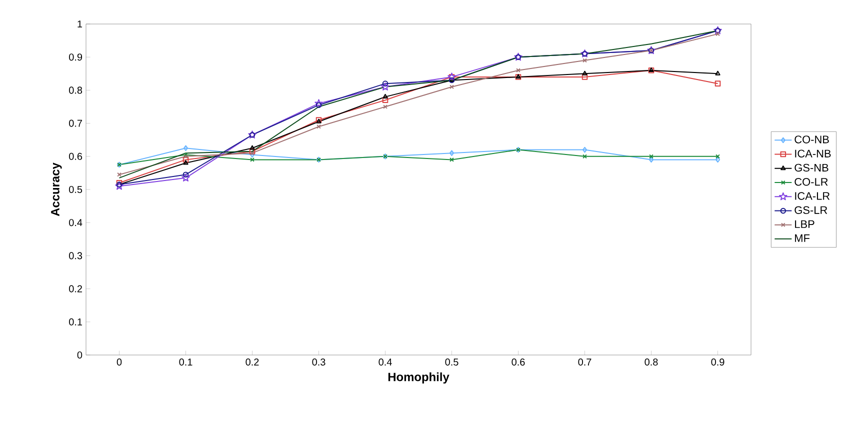 The width and height of the screenshot is (855, 429). What do you see at coordinates (451, 362) in the screenshot?
I see `x-tick-label: 0.5` at bounding box center [451, 362].